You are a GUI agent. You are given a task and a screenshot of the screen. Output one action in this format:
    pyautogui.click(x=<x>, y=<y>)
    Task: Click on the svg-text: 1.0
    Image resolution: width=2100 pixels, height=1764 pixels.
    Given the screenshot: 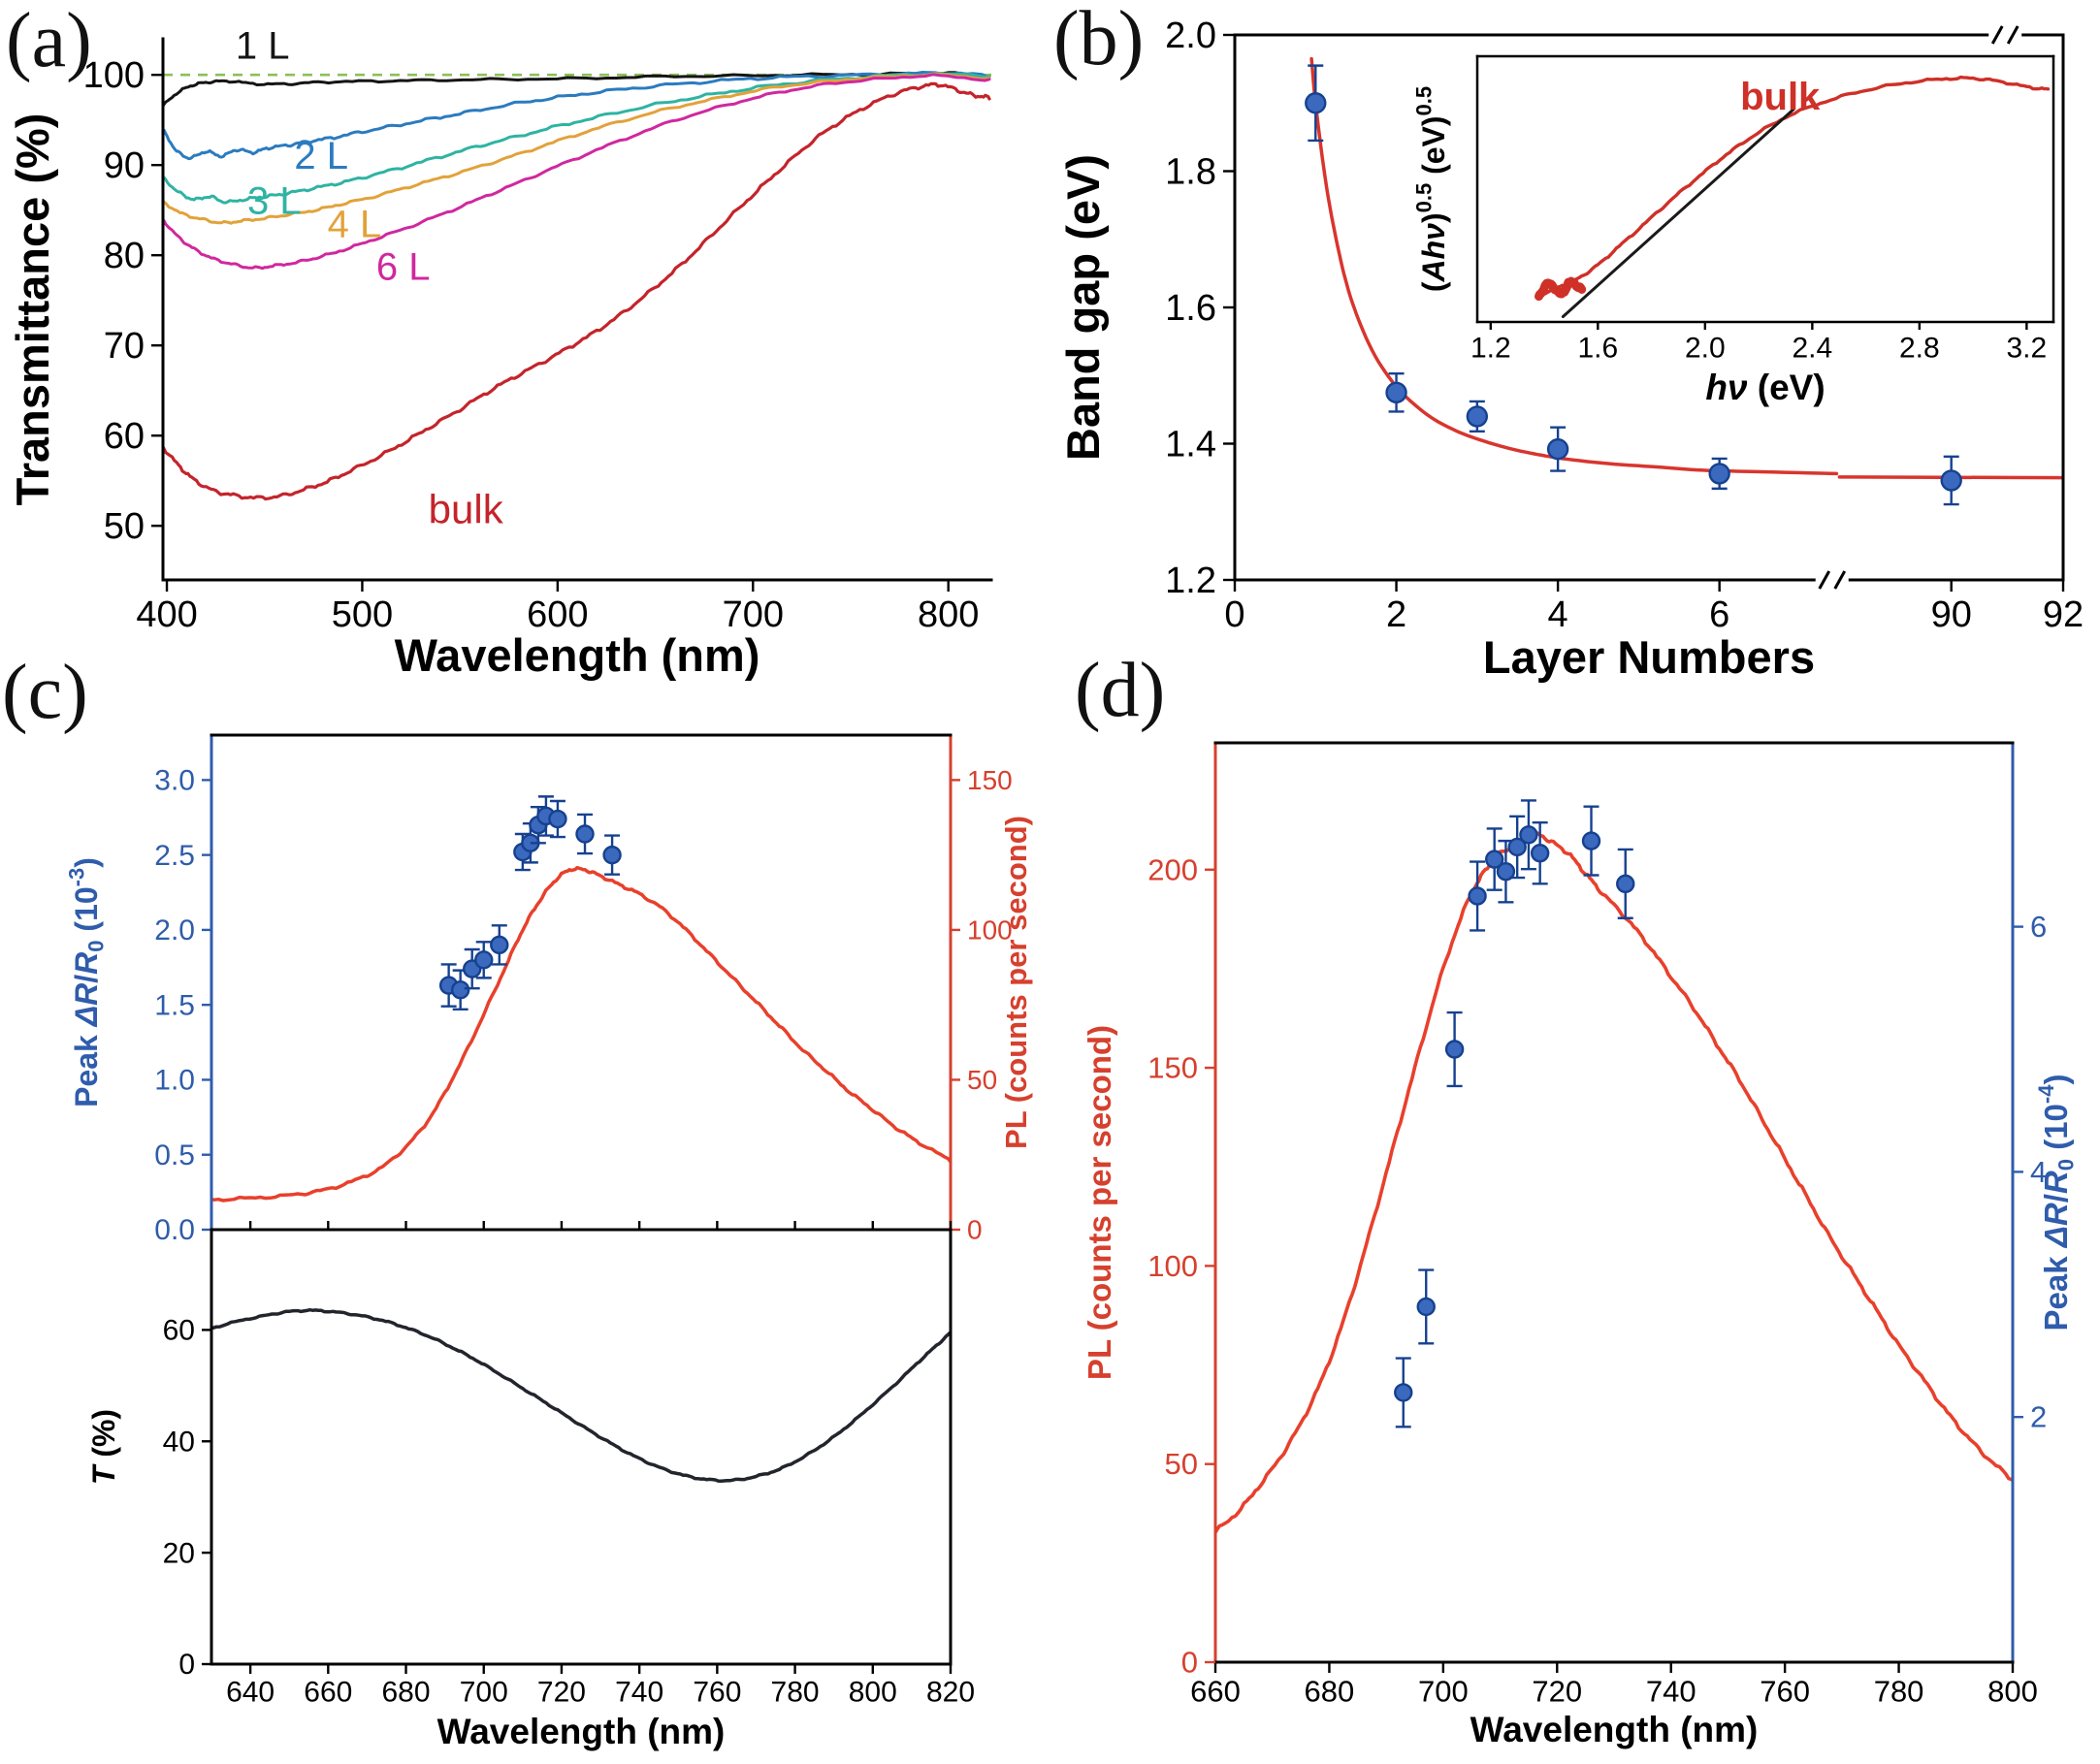 What is the action you would take?
    pyautogui.click(x=174, y=1081)
    